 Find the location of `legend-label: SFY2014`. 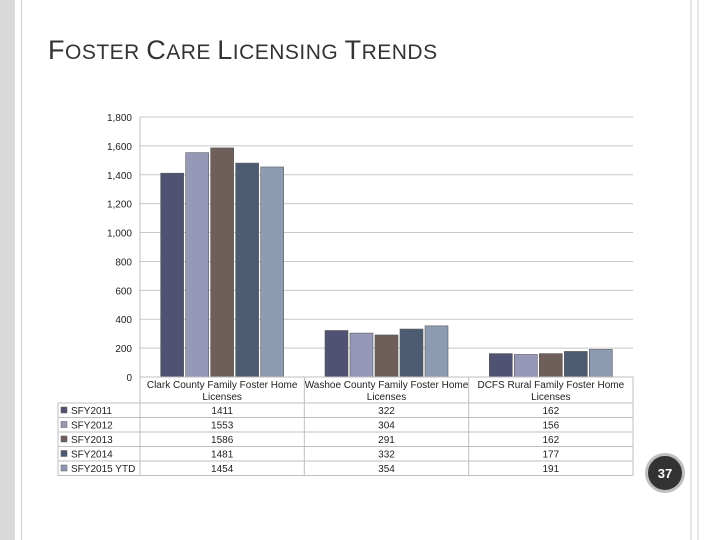

legend-label: SFY2014 is located at coordinates (92, 455).